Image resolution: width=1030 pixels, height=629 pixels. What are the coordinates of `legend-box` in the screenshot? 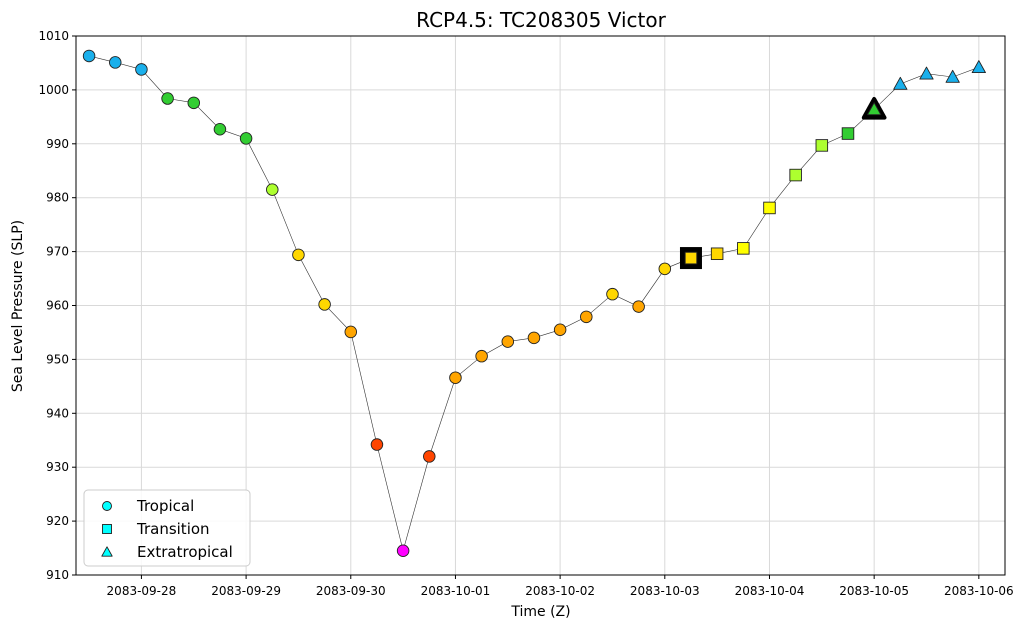 It's located at (167, 528).